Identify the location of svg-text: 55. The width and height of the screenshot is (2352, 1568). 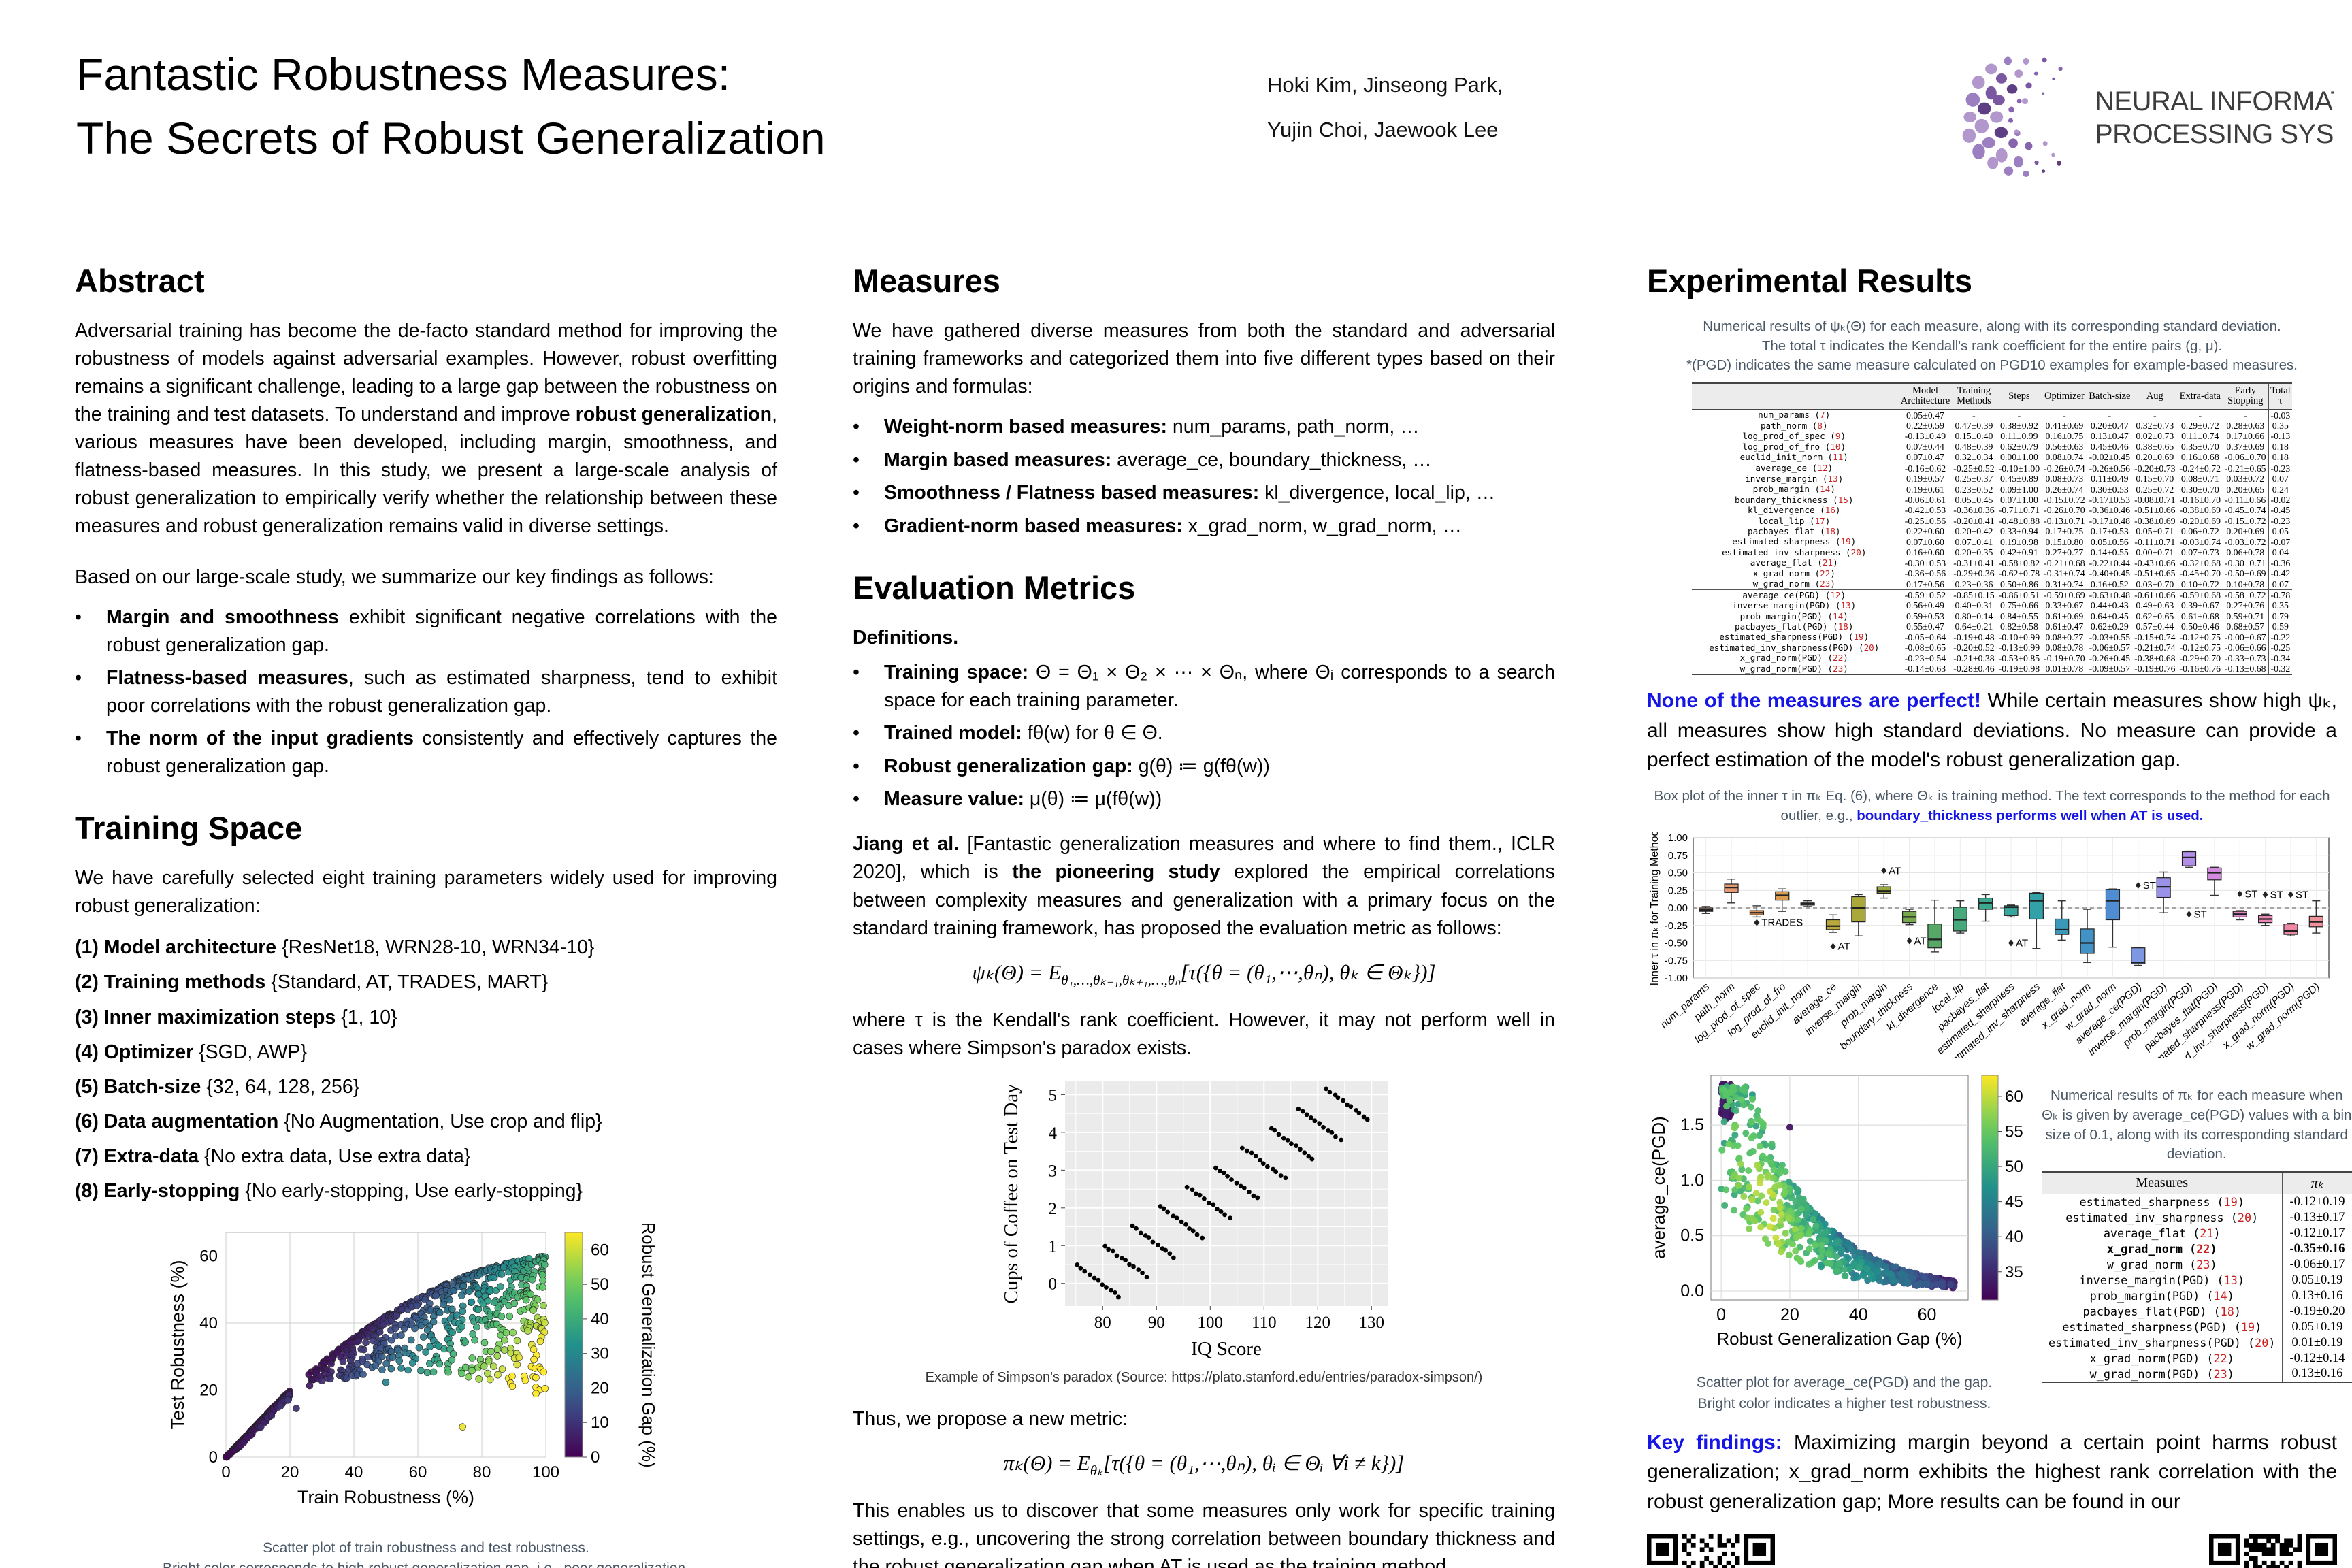
(2014, 1132).